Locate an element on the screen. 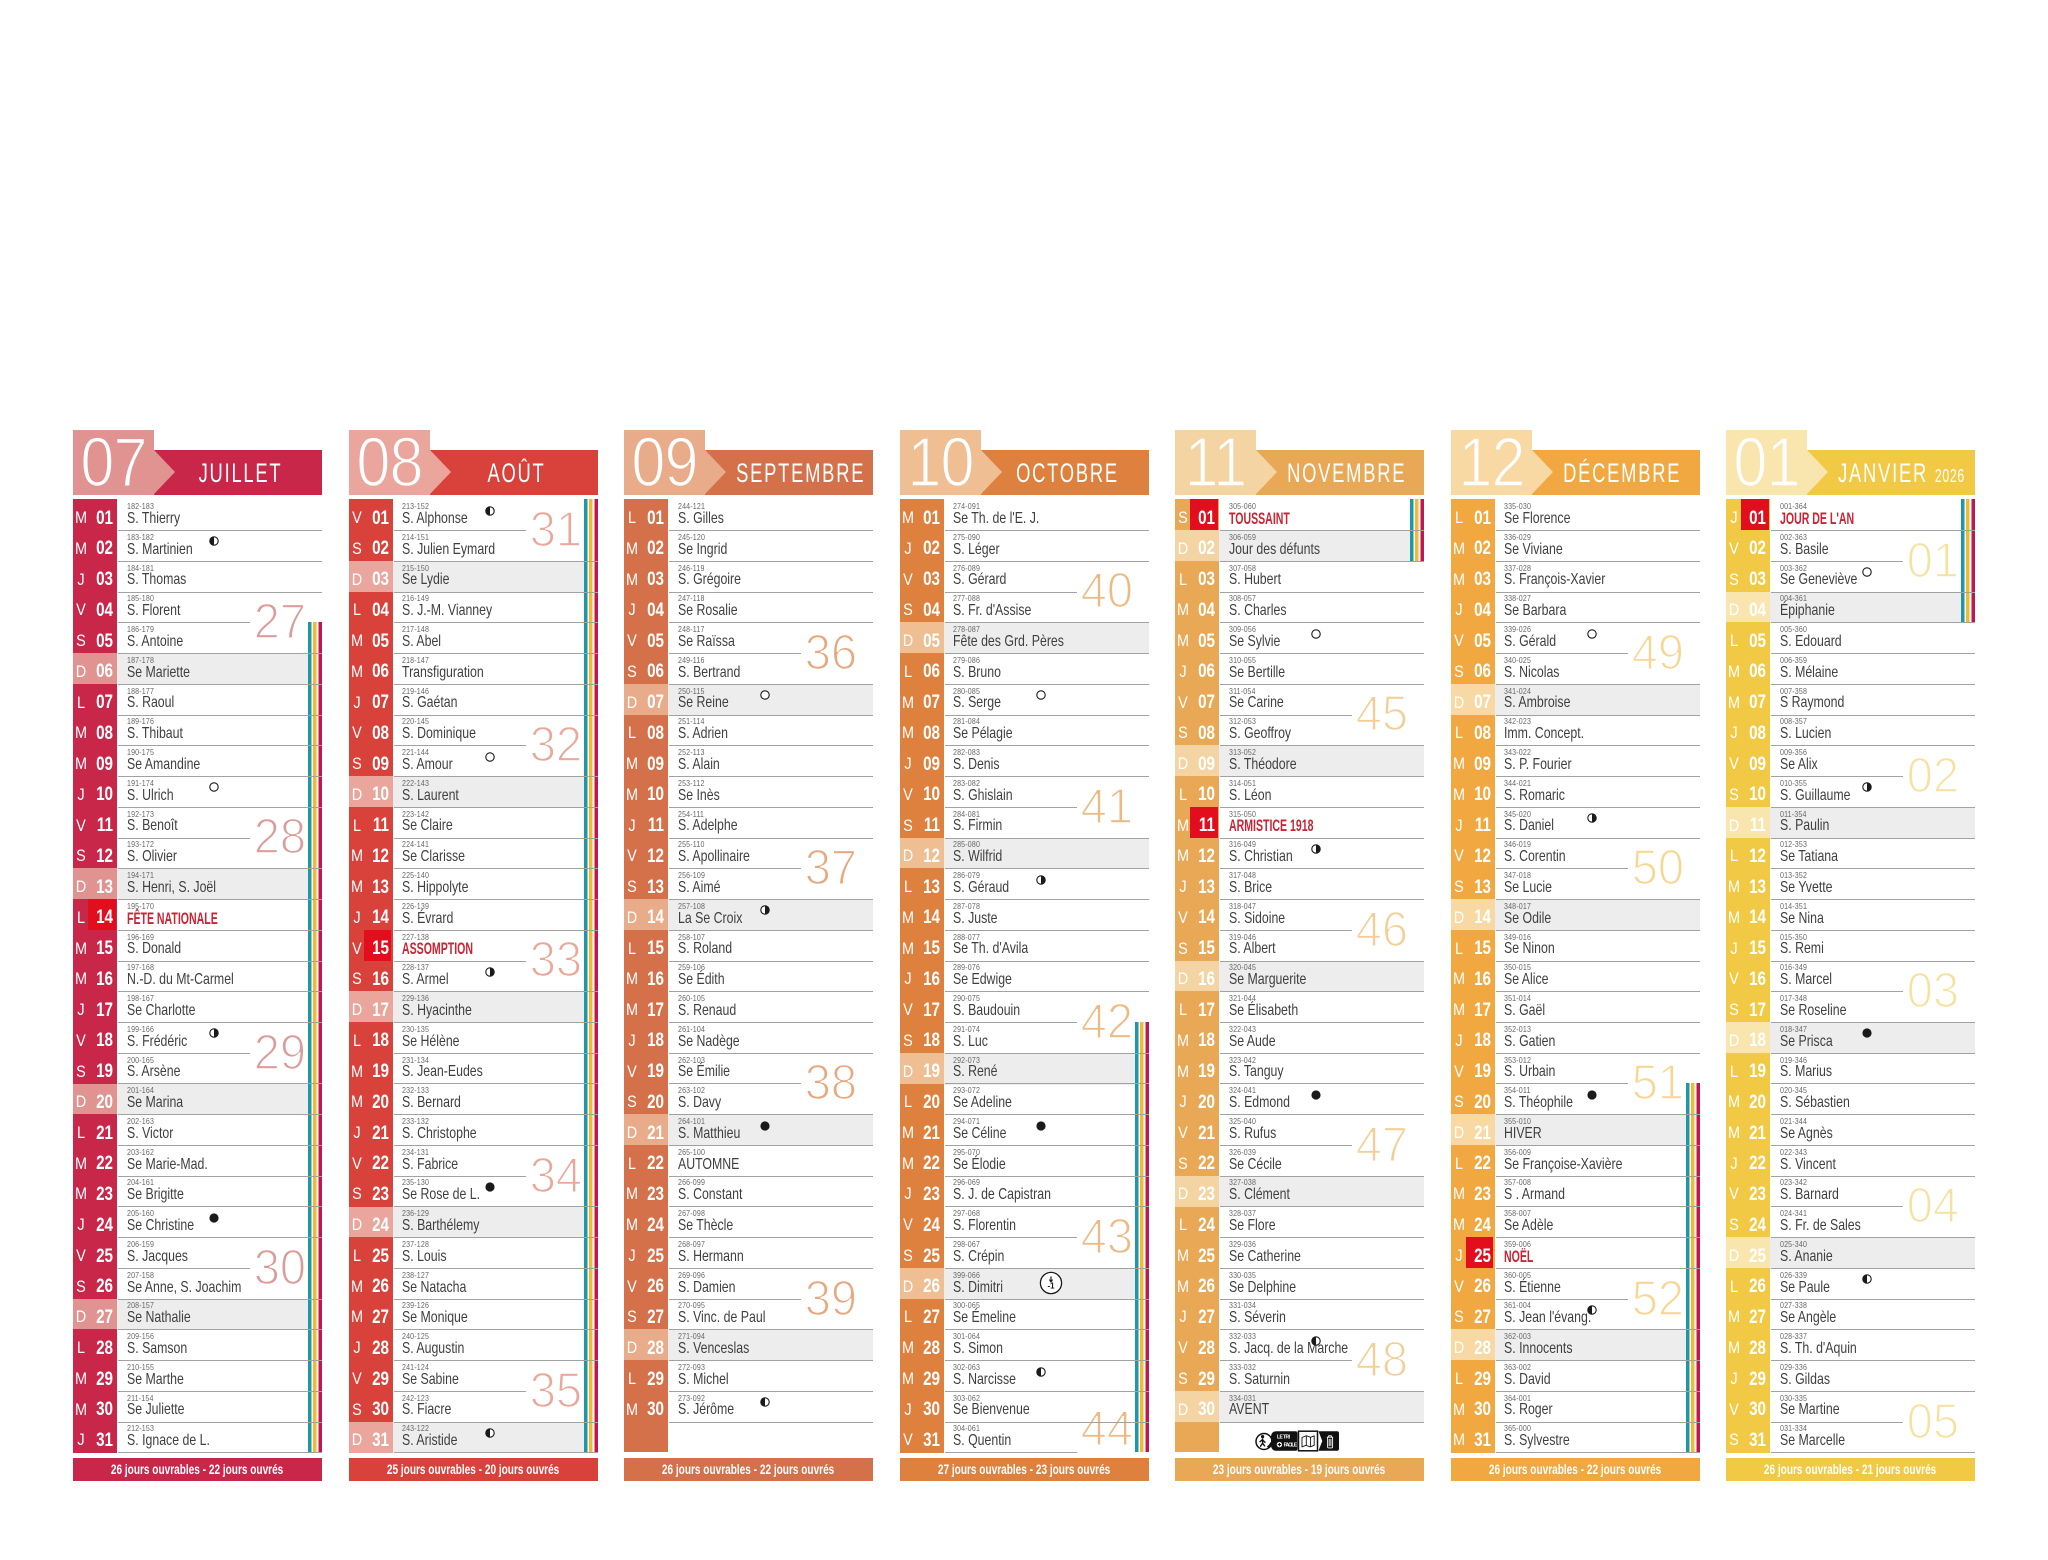 The width and height of the screenshot is (2048, 1560). svg-text: -1 is located at coordinates (1051, 1286).